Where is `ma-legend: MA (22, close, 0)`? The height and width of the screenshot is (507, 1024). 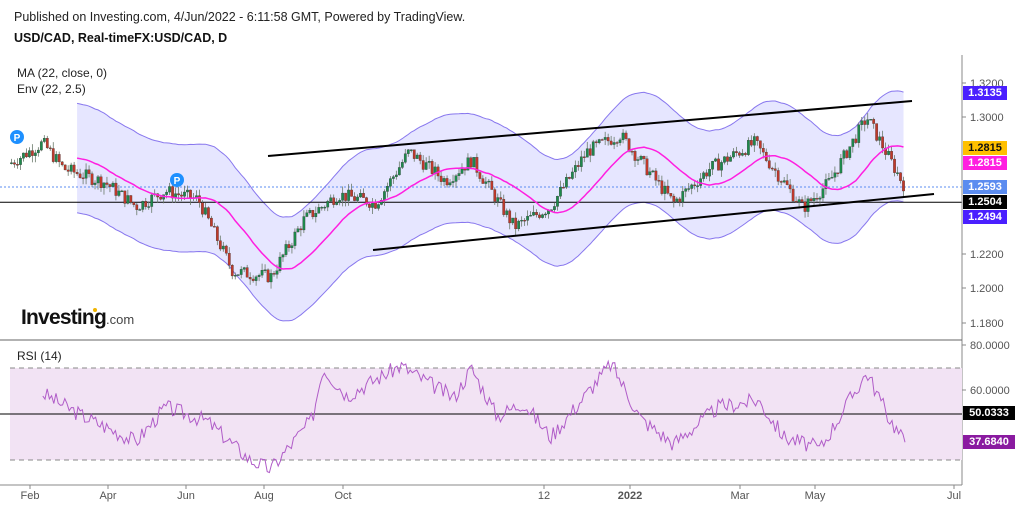 ma-legend: MA (22, close, 0) is located at coordinates (62, 73).